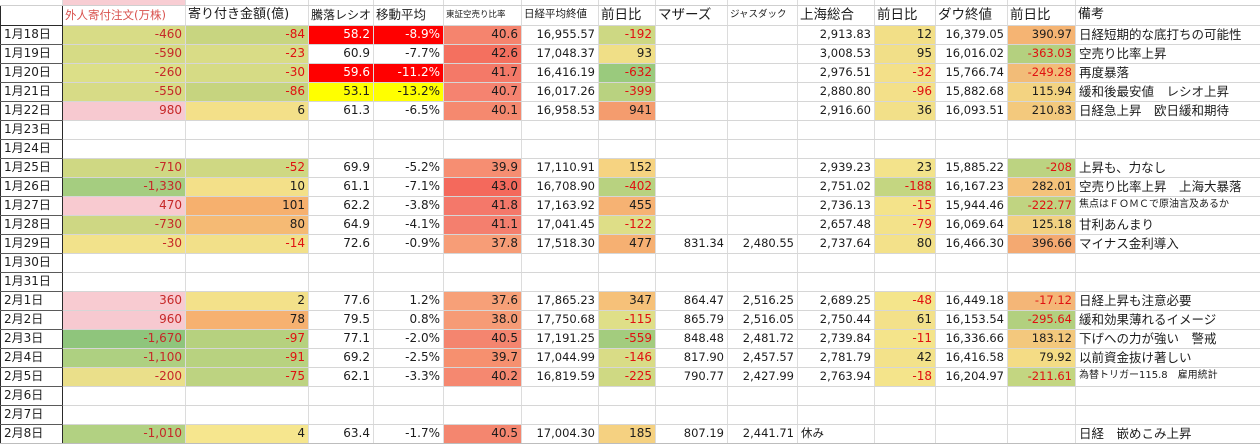 Image resolution: width=1260 pixels, height=444 pixels. Describe the element at coordinates (1167, 377) in the screenshot. I see `cell-0205-remarks: 為替トリガー115.8 雇用統計` at that location.